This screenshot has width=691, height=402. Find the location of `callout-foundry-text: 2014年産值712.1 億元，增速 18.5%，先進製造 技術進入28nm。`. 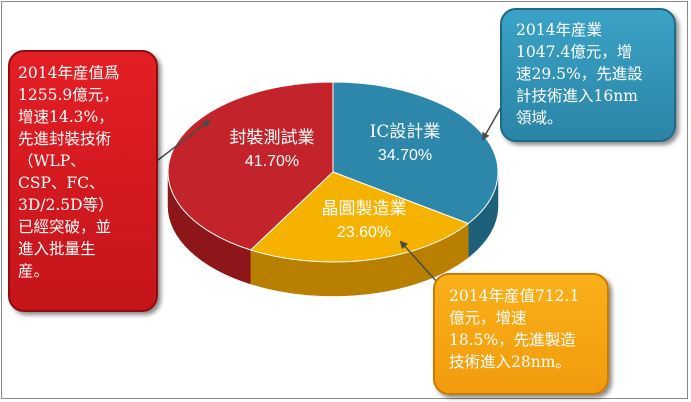

callout-foundry-text: 2014年産值712.1 億元，增速 18.5%，先進製造 技術進入28nm。 is located at coordinates (514, 329).